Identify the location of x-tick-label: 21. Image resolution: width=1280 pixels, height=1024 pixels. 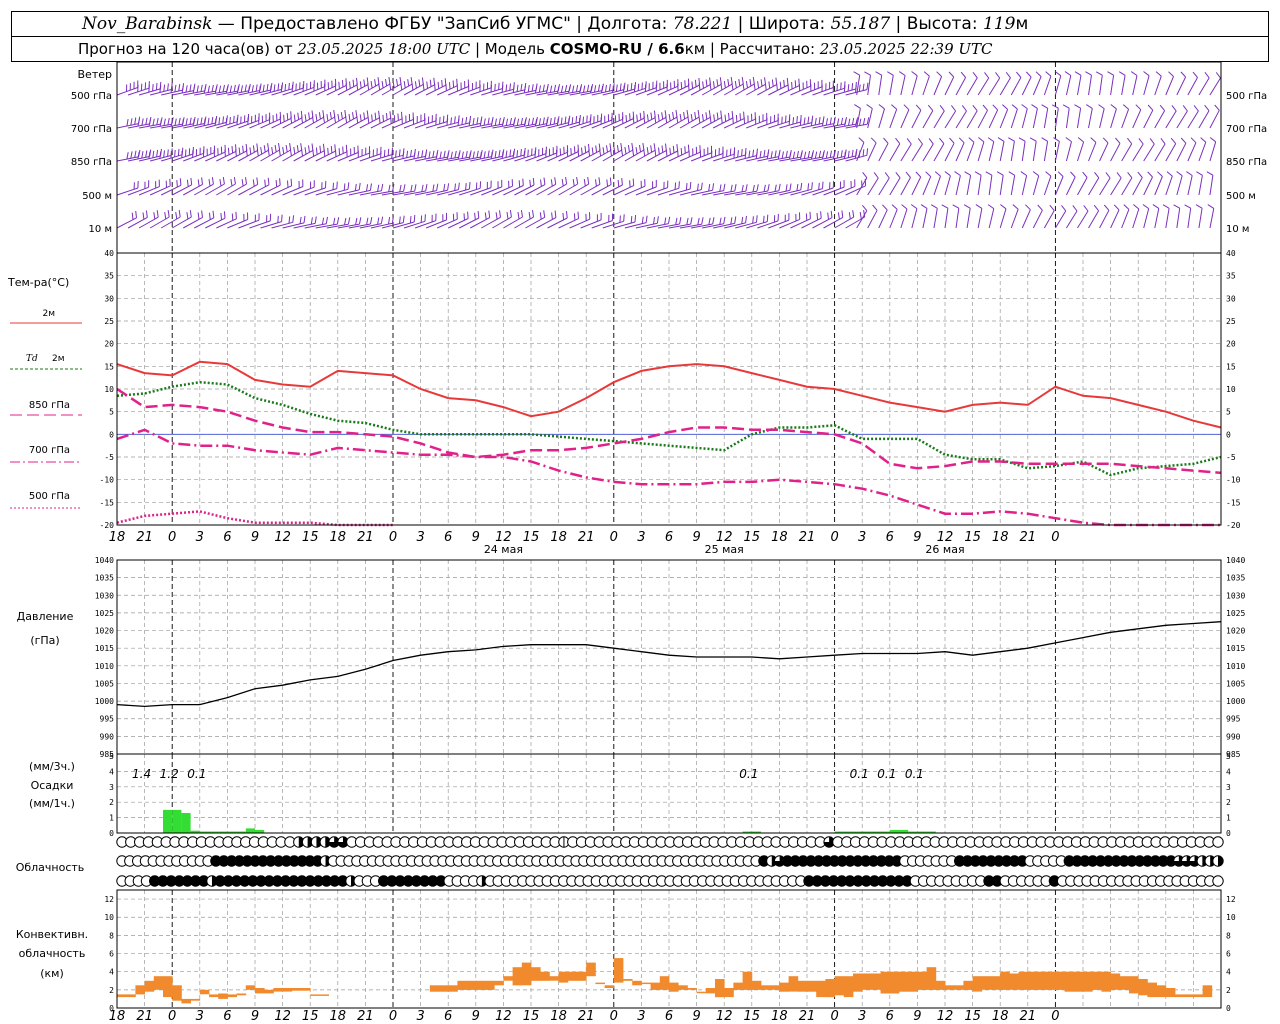
(365, 1016).